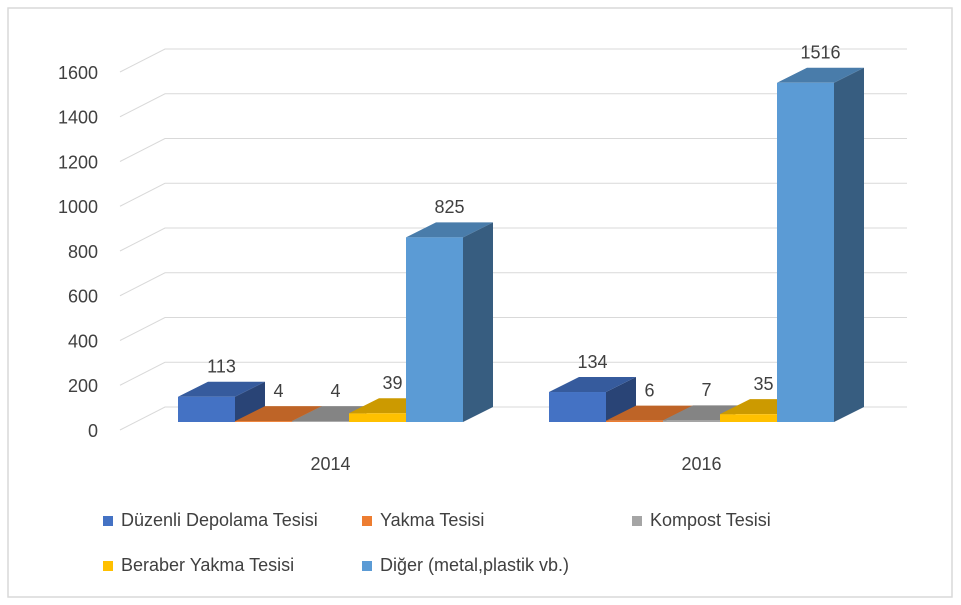  What do you see at coordinates (83, 341) in the screenshot?
I see `y-tick-label: 400` at bounding box center [83, 341].